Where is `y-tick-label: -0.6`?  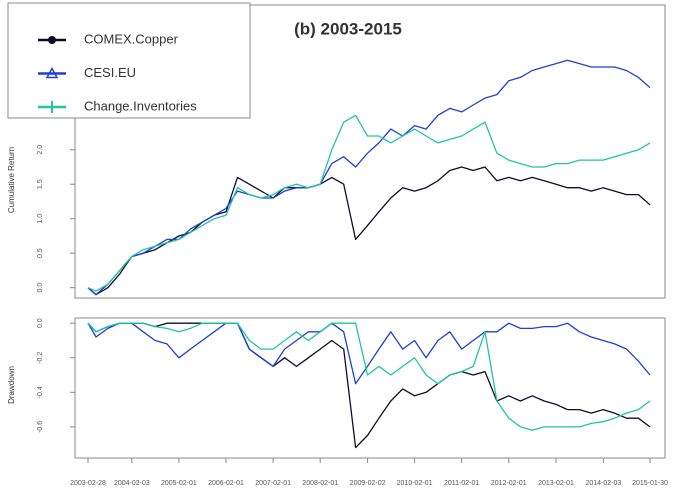 y-tick-label: -0.6 is located at coordinates (40, 427).